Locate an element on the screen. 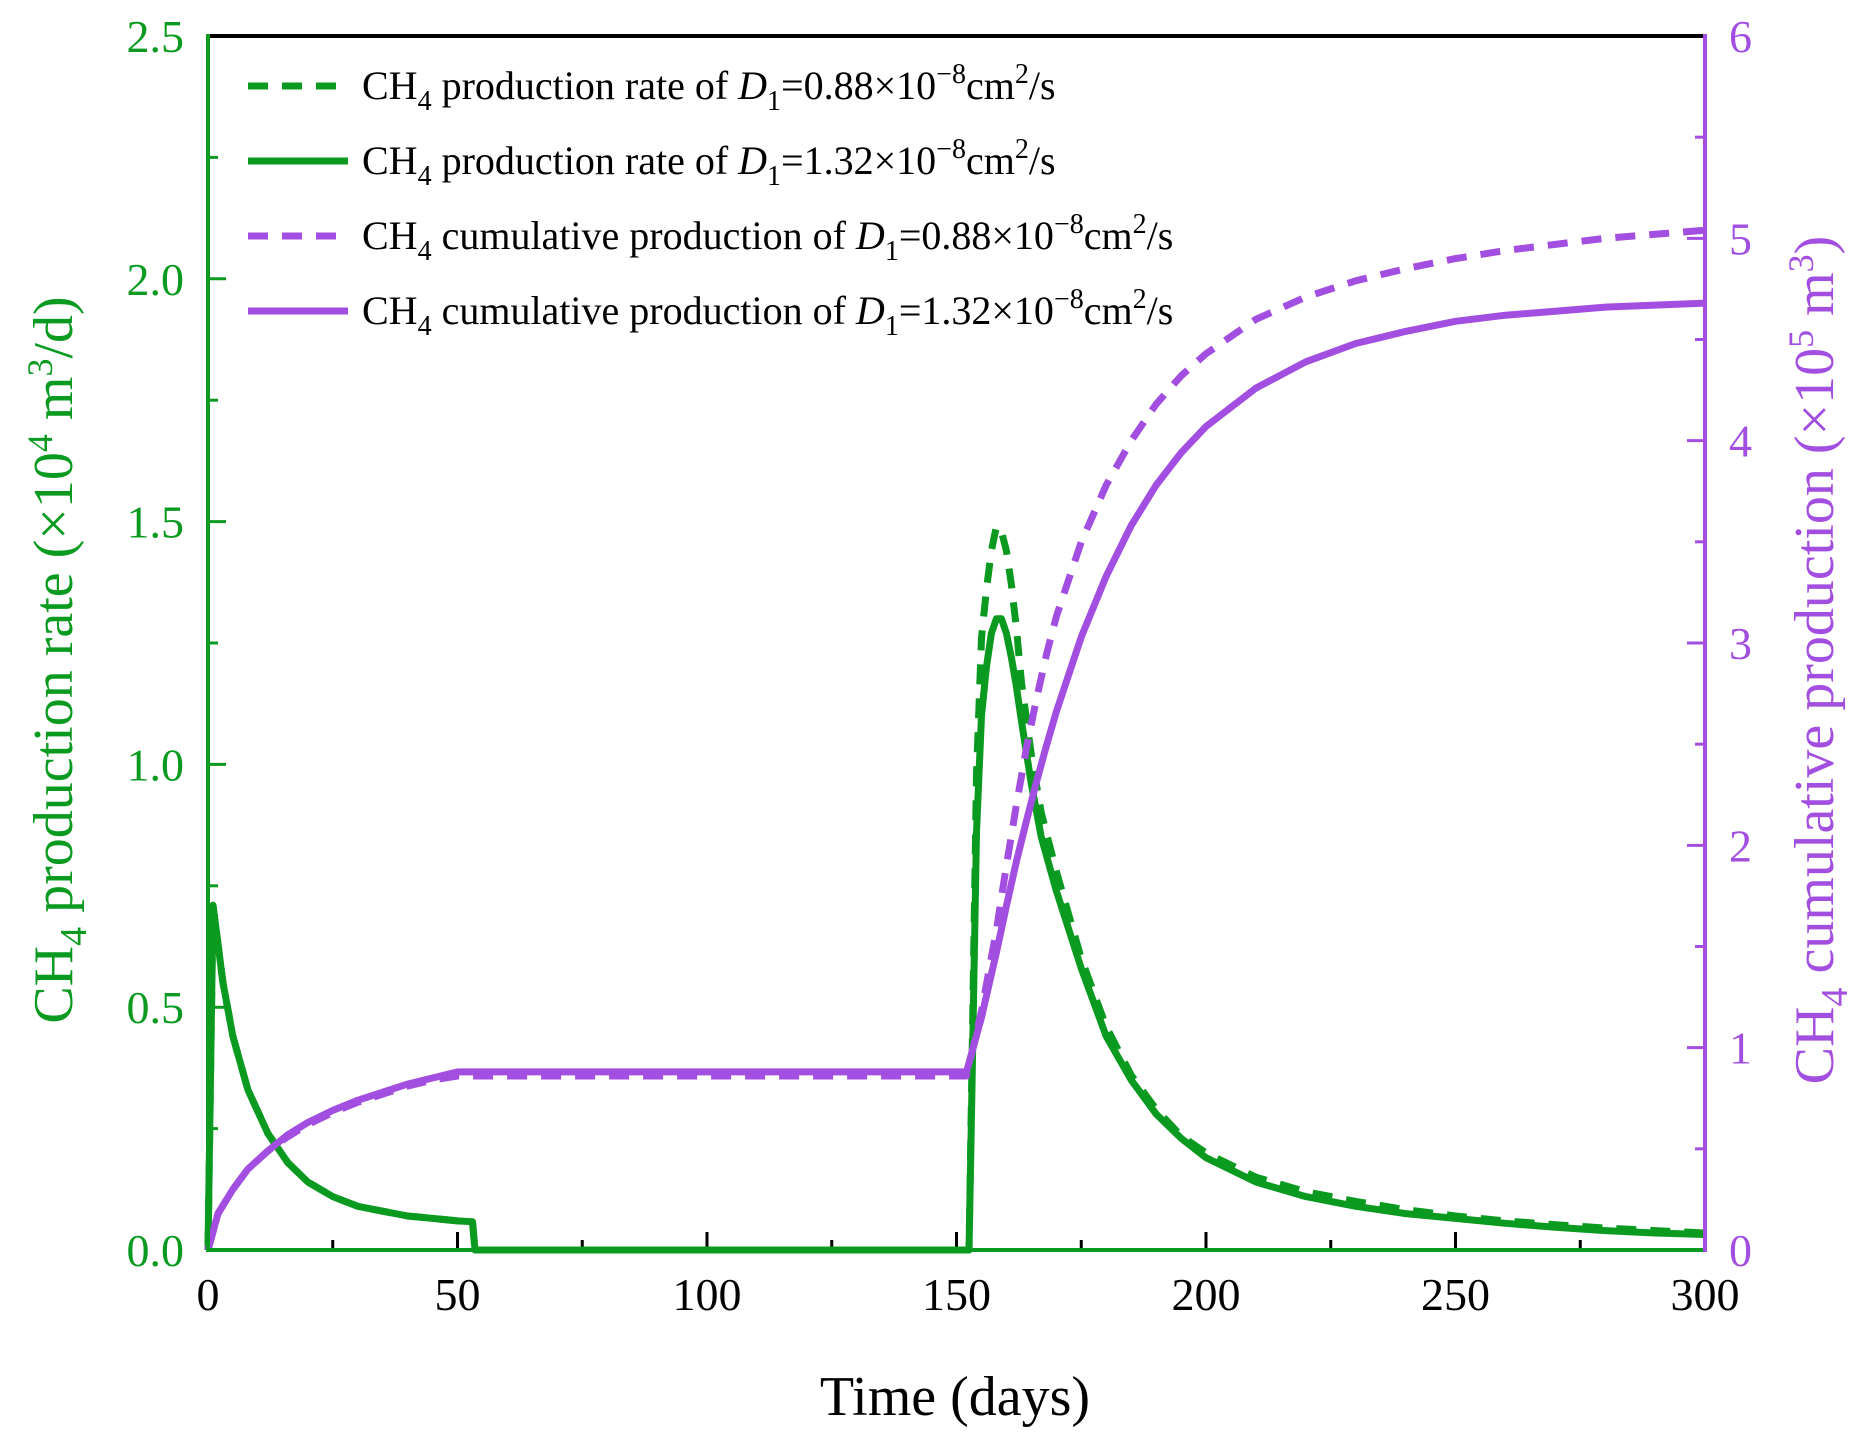 The image size is (1868, 1451). x-axis-title: Time (days) is located at coordinates (955, 1397).